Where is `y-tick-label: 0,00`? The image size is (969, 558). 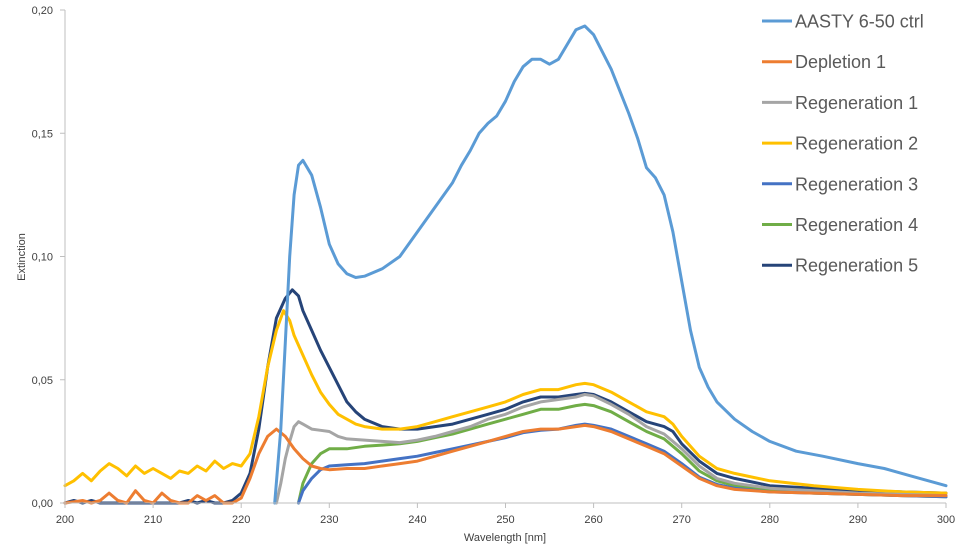
y-tick-label: 0,00 is located at coordinates (42, 504).